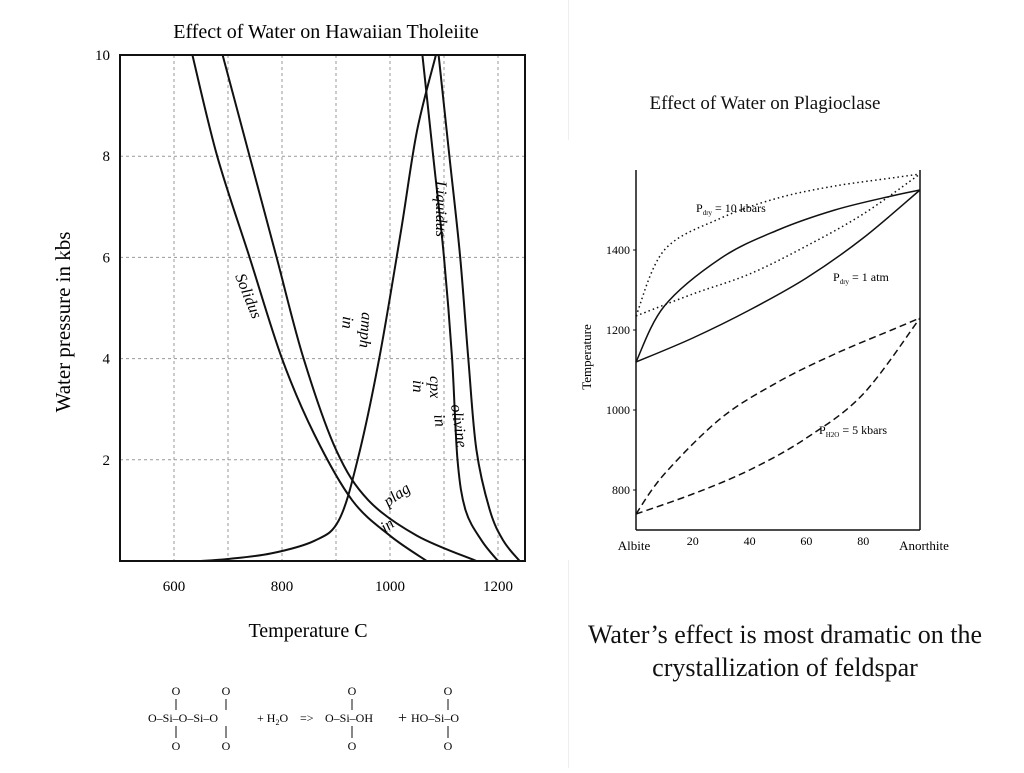 The height and width of the screenshot is (773, 1024). I want to click on x-tick-label: 800, so click(282, 587).